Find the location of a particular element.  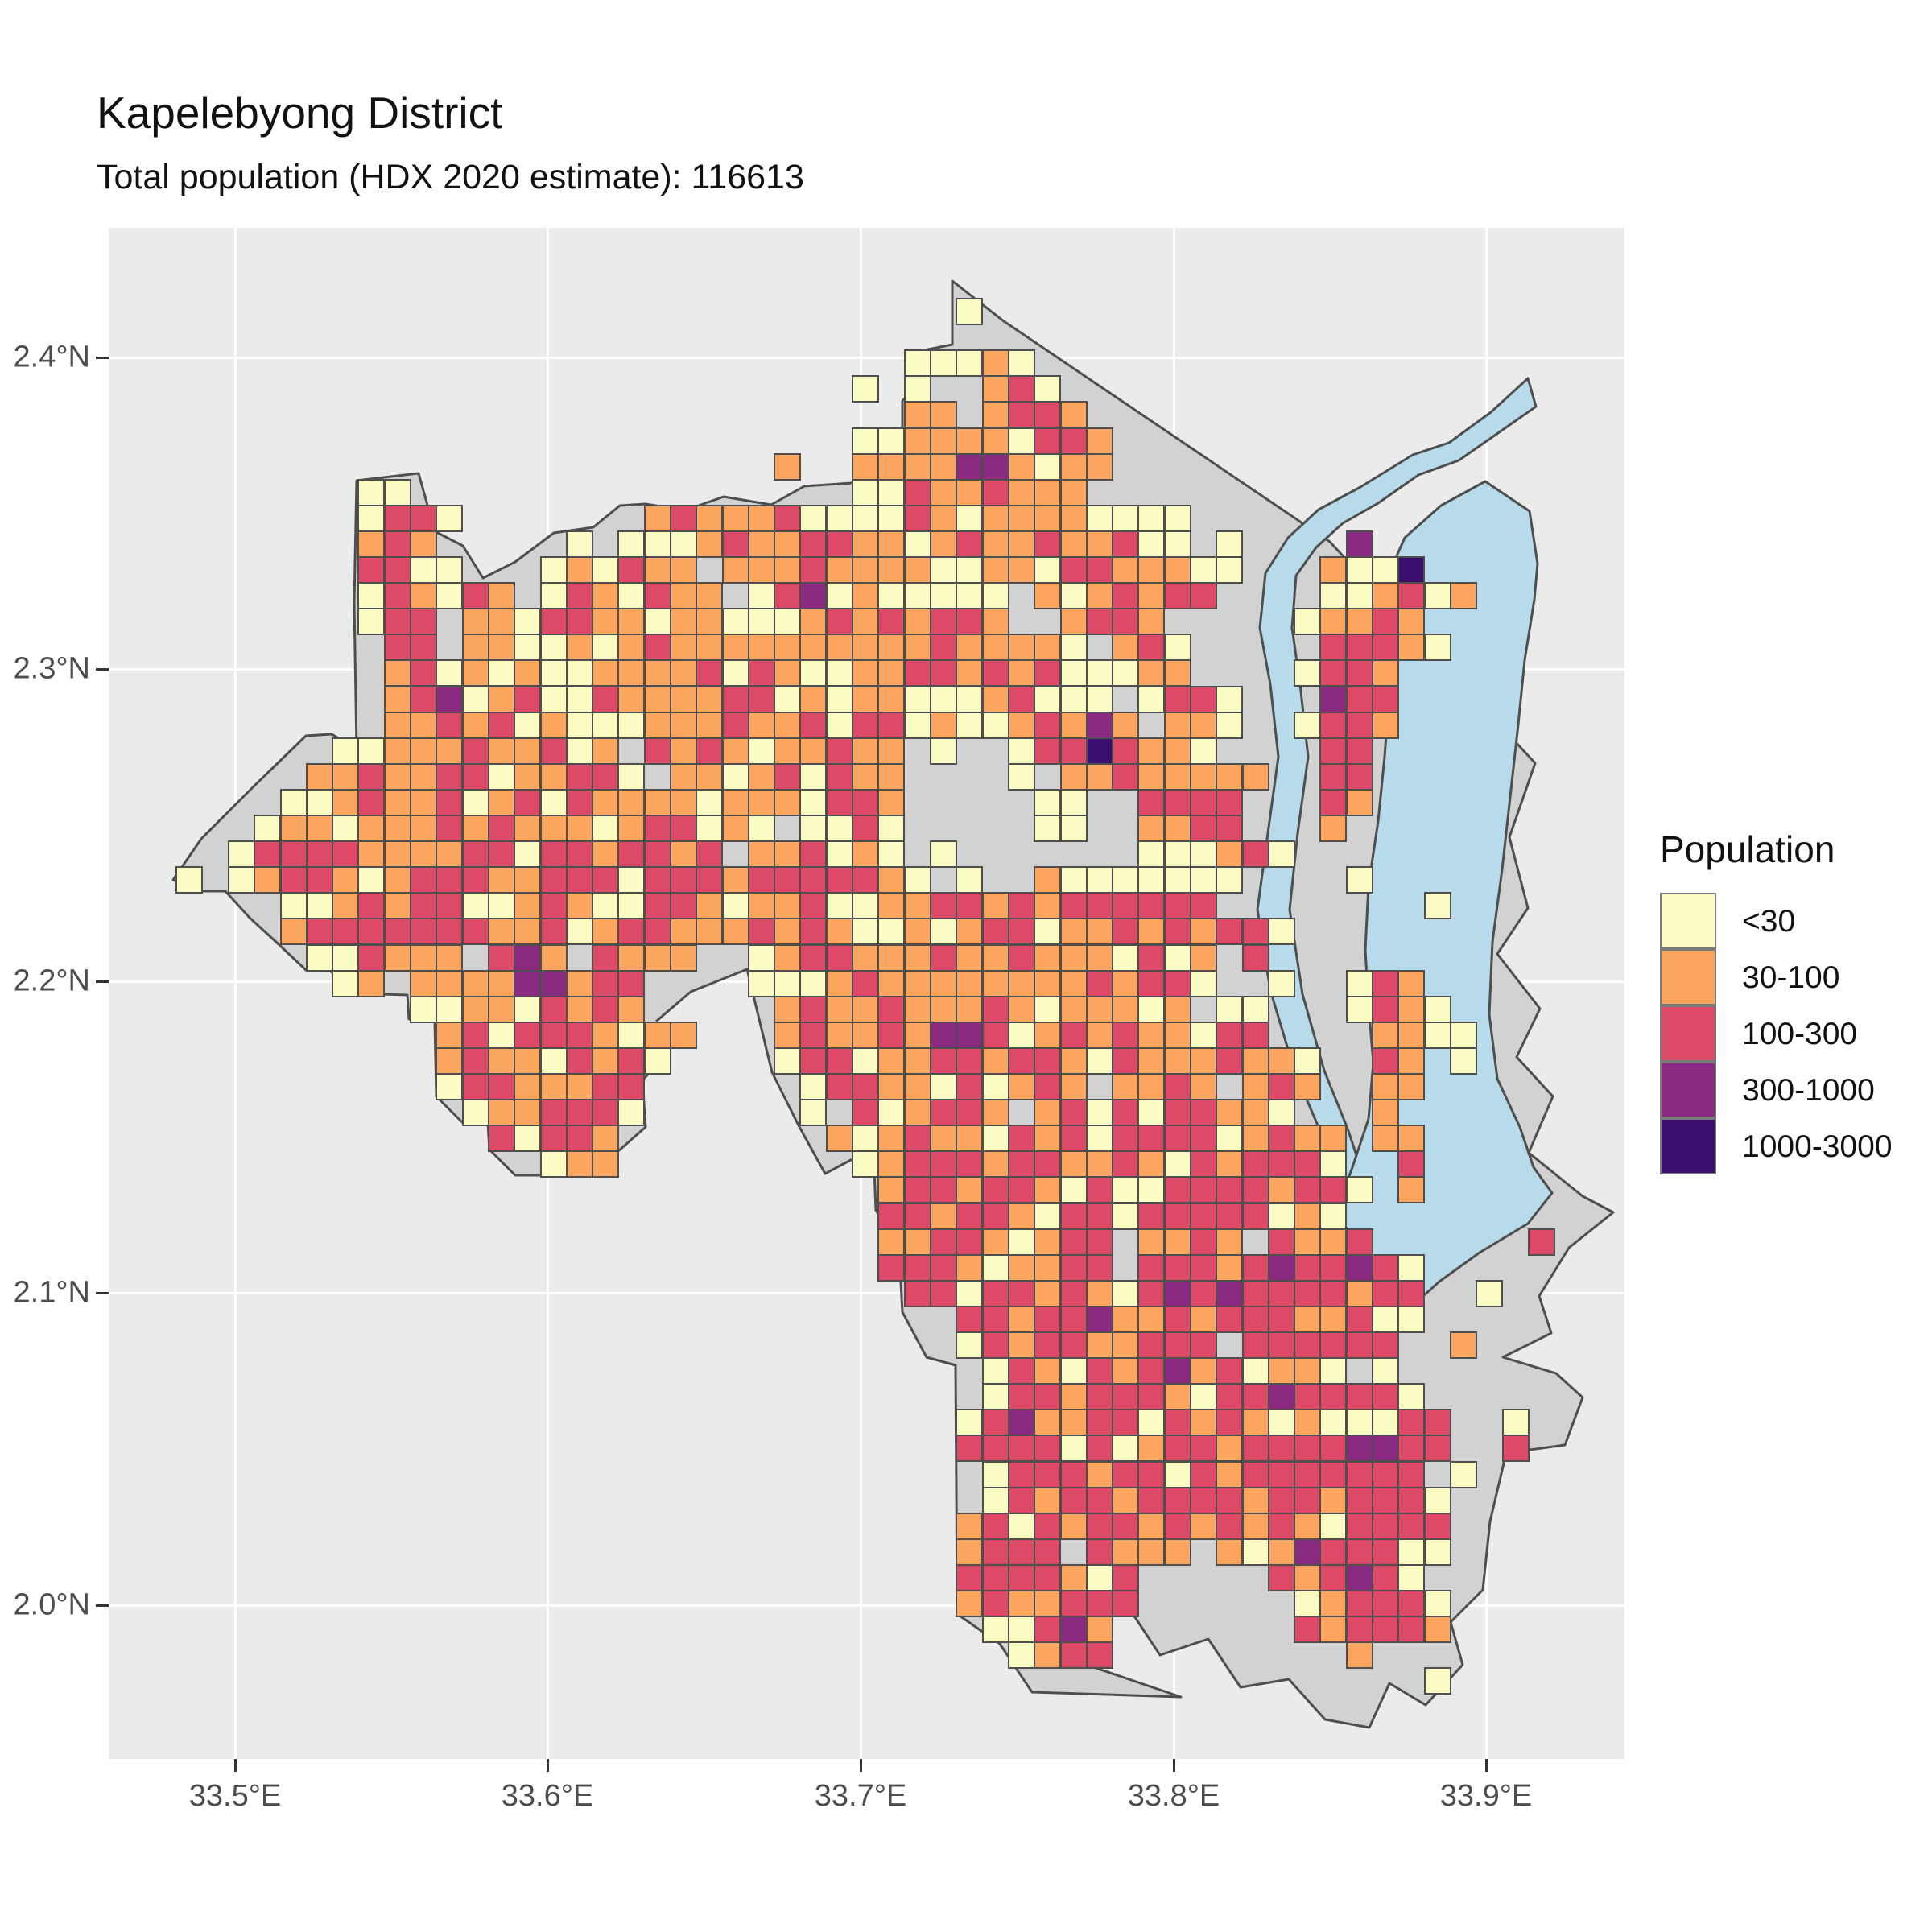

panel-gridline-vertical is located at coordinates (235, 993).